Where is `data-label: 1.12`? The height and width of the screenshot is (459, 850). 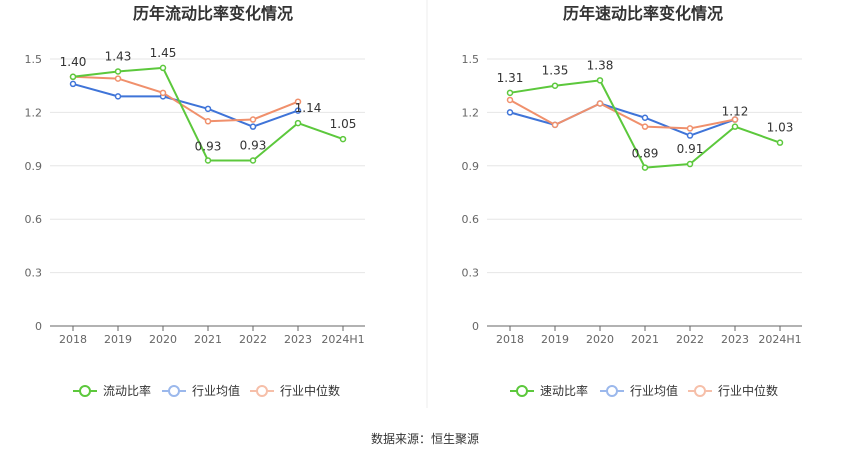 data-label: 1.12 is located at coordinates (735, 112).